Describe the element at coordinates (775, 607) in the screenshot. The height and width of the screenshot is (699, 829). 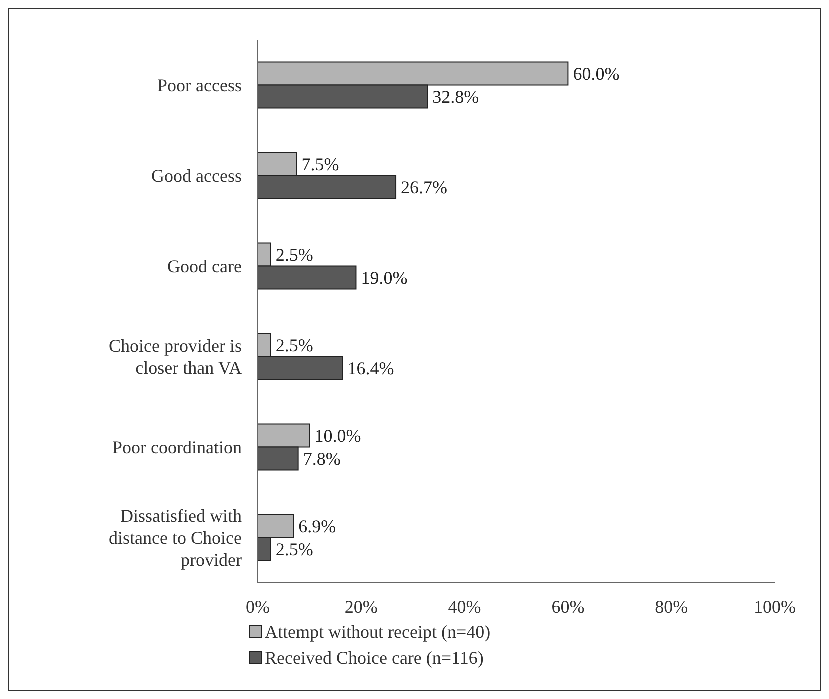
I see `x-tick-label: 100%` at that location.